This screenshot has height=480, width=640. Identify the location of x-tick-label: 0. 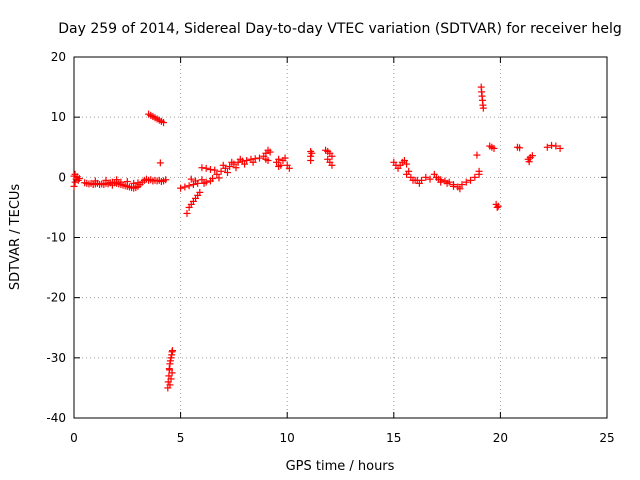
(74, 438).